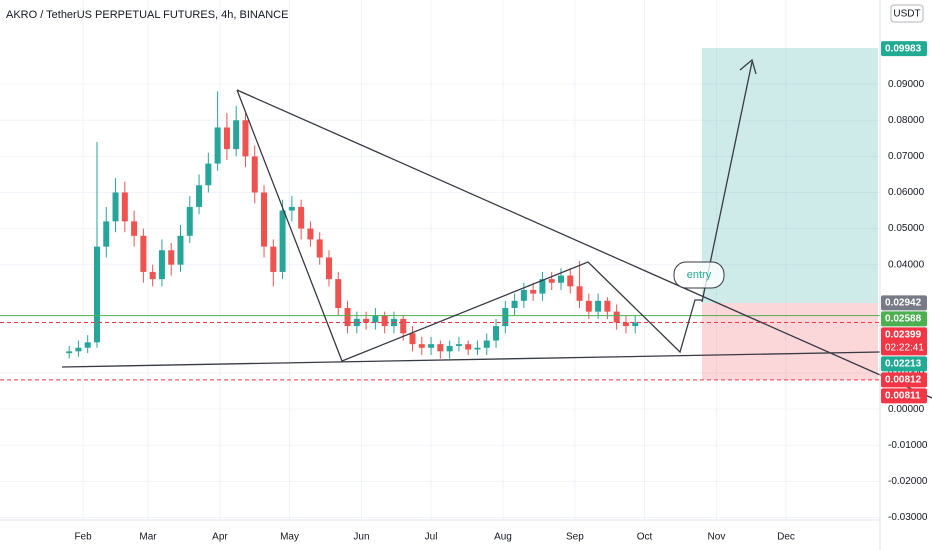 Image resolution: width=932 pixels, height=550 pixels. I want to click on x-tick-label: Dec, so click(786, 537).